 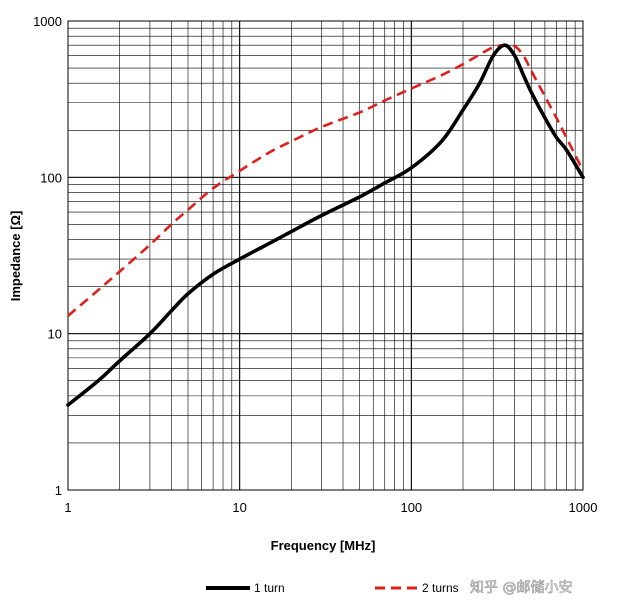 I want to click on y-axis-title: Impedance [Ω], so click(x=15, y=256).